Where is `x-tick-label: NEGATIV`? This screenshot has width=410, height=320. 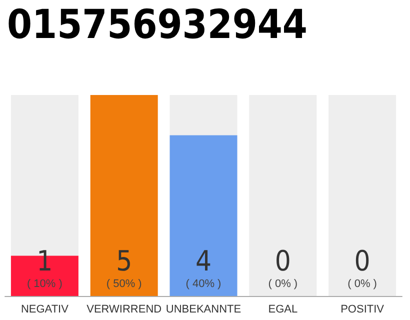
x-tick-label: NEGATIV is located at coordinates (45, 310).